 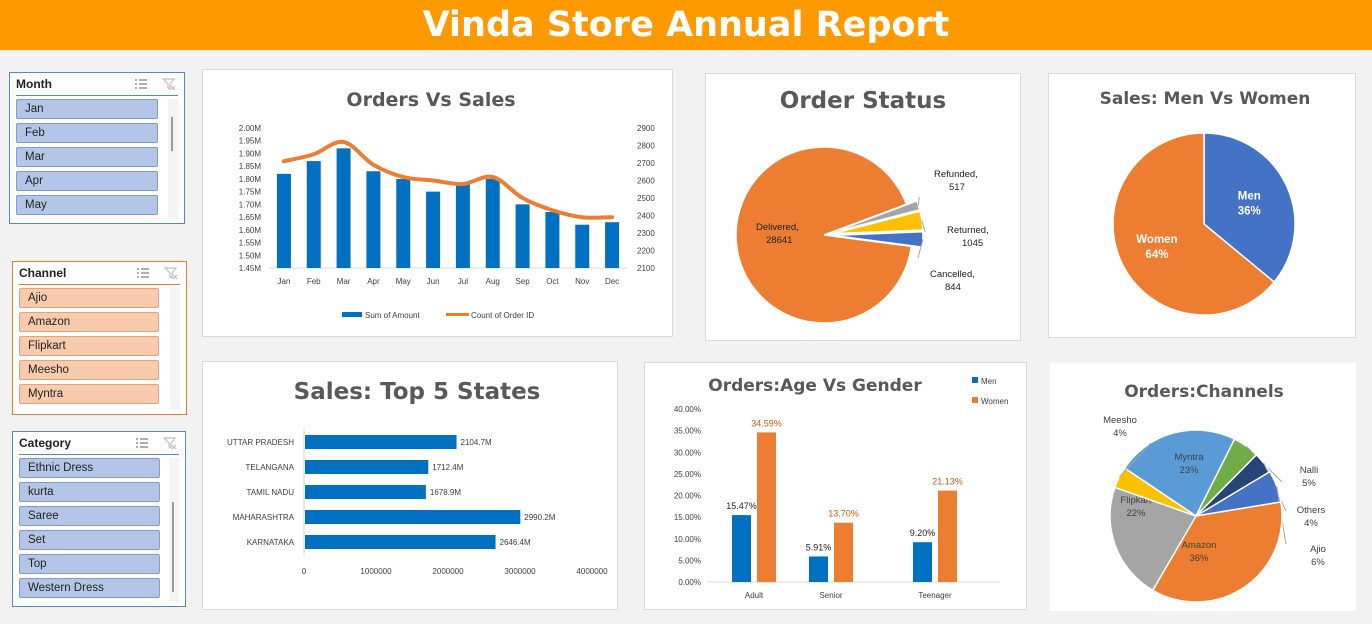 I want to click on data-label: 21.13%, so click(x=947, y=482).